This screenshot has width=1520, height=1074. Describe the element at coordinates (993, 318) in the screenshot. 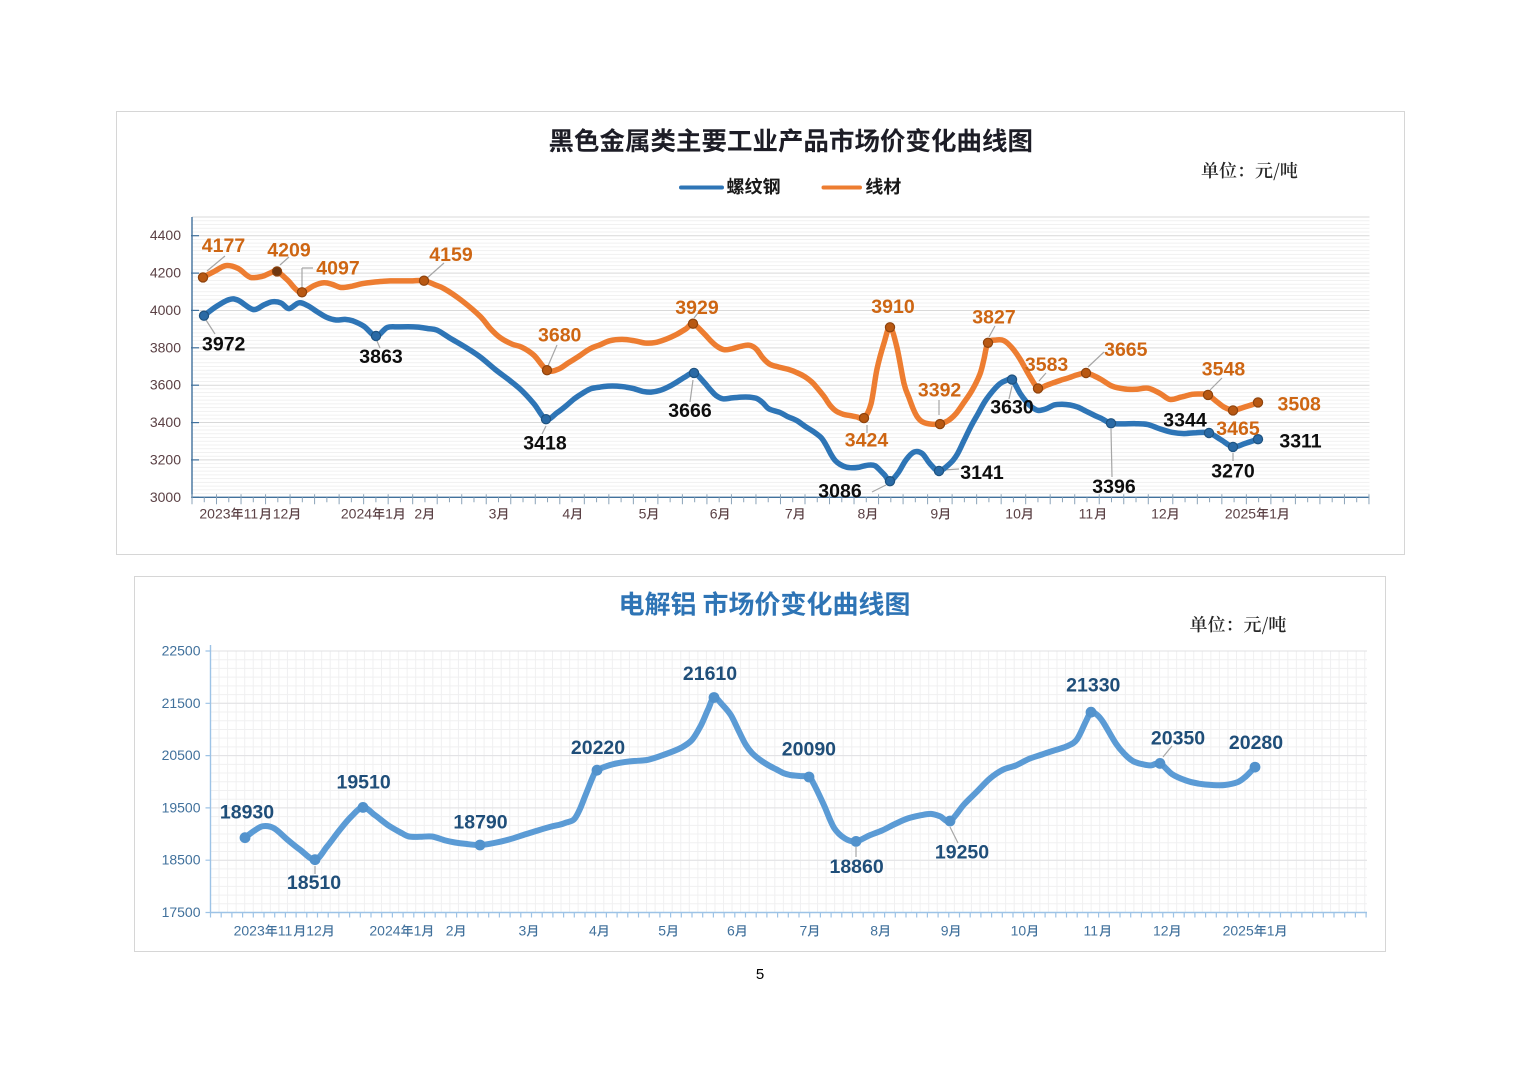

I see `svg-text: 3827` at that location.